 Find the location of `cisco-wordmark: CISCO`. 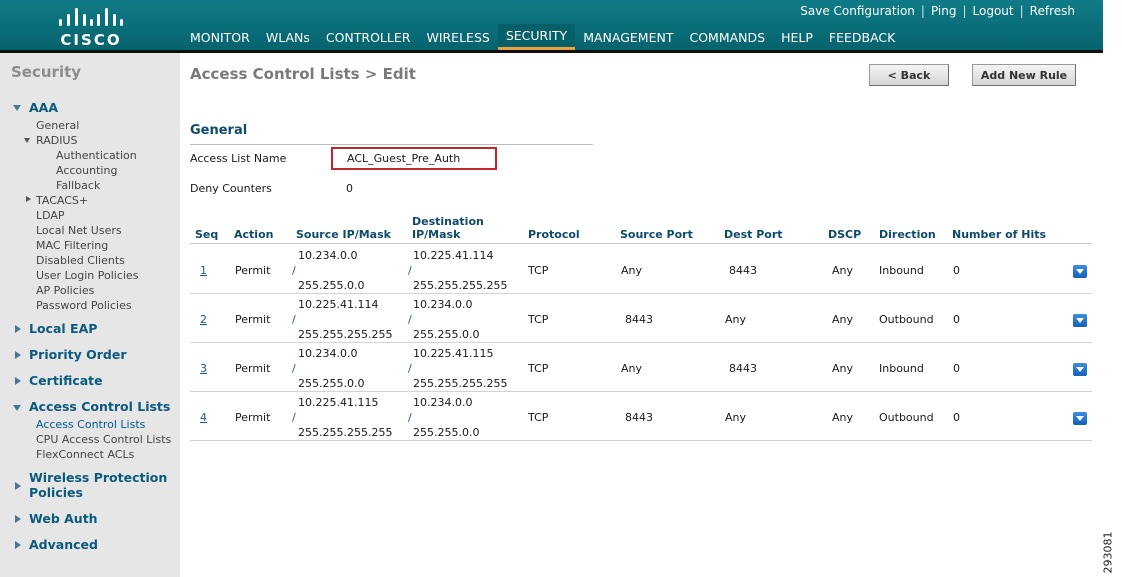

cisco-wordmark: CISCO is located at coordinates (91, 40).